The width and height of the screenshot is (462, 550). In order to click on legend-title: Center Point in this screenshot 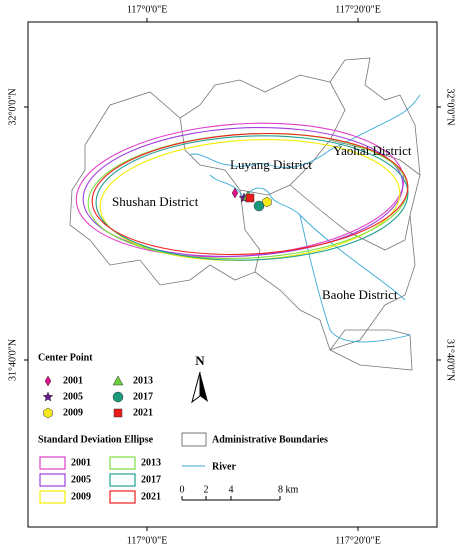, I will do `click(65, 357)`.